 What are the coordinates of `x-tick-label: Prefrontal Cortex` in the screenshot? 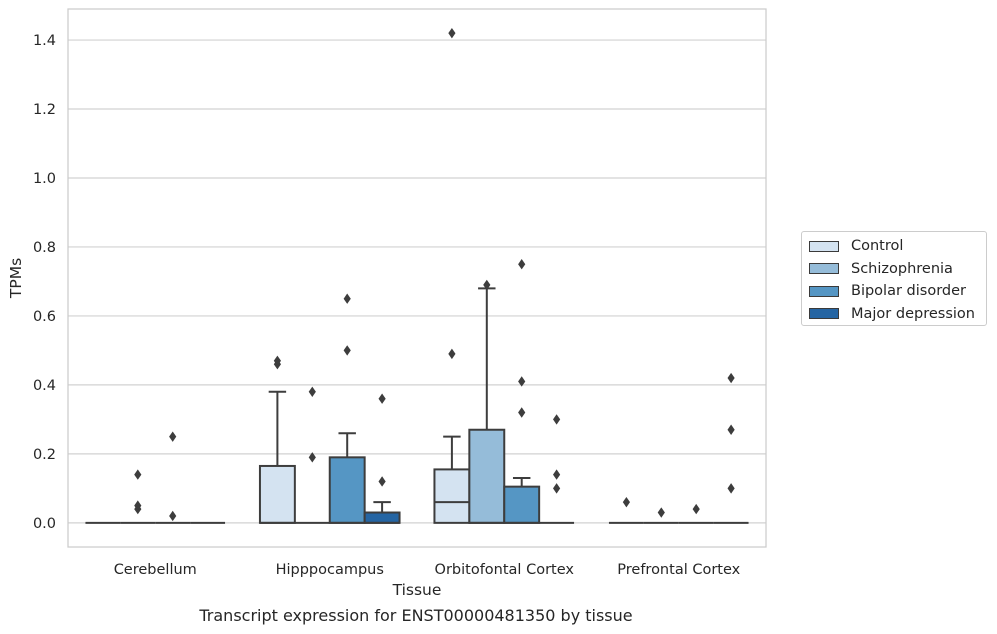 It's located at (678, 570).